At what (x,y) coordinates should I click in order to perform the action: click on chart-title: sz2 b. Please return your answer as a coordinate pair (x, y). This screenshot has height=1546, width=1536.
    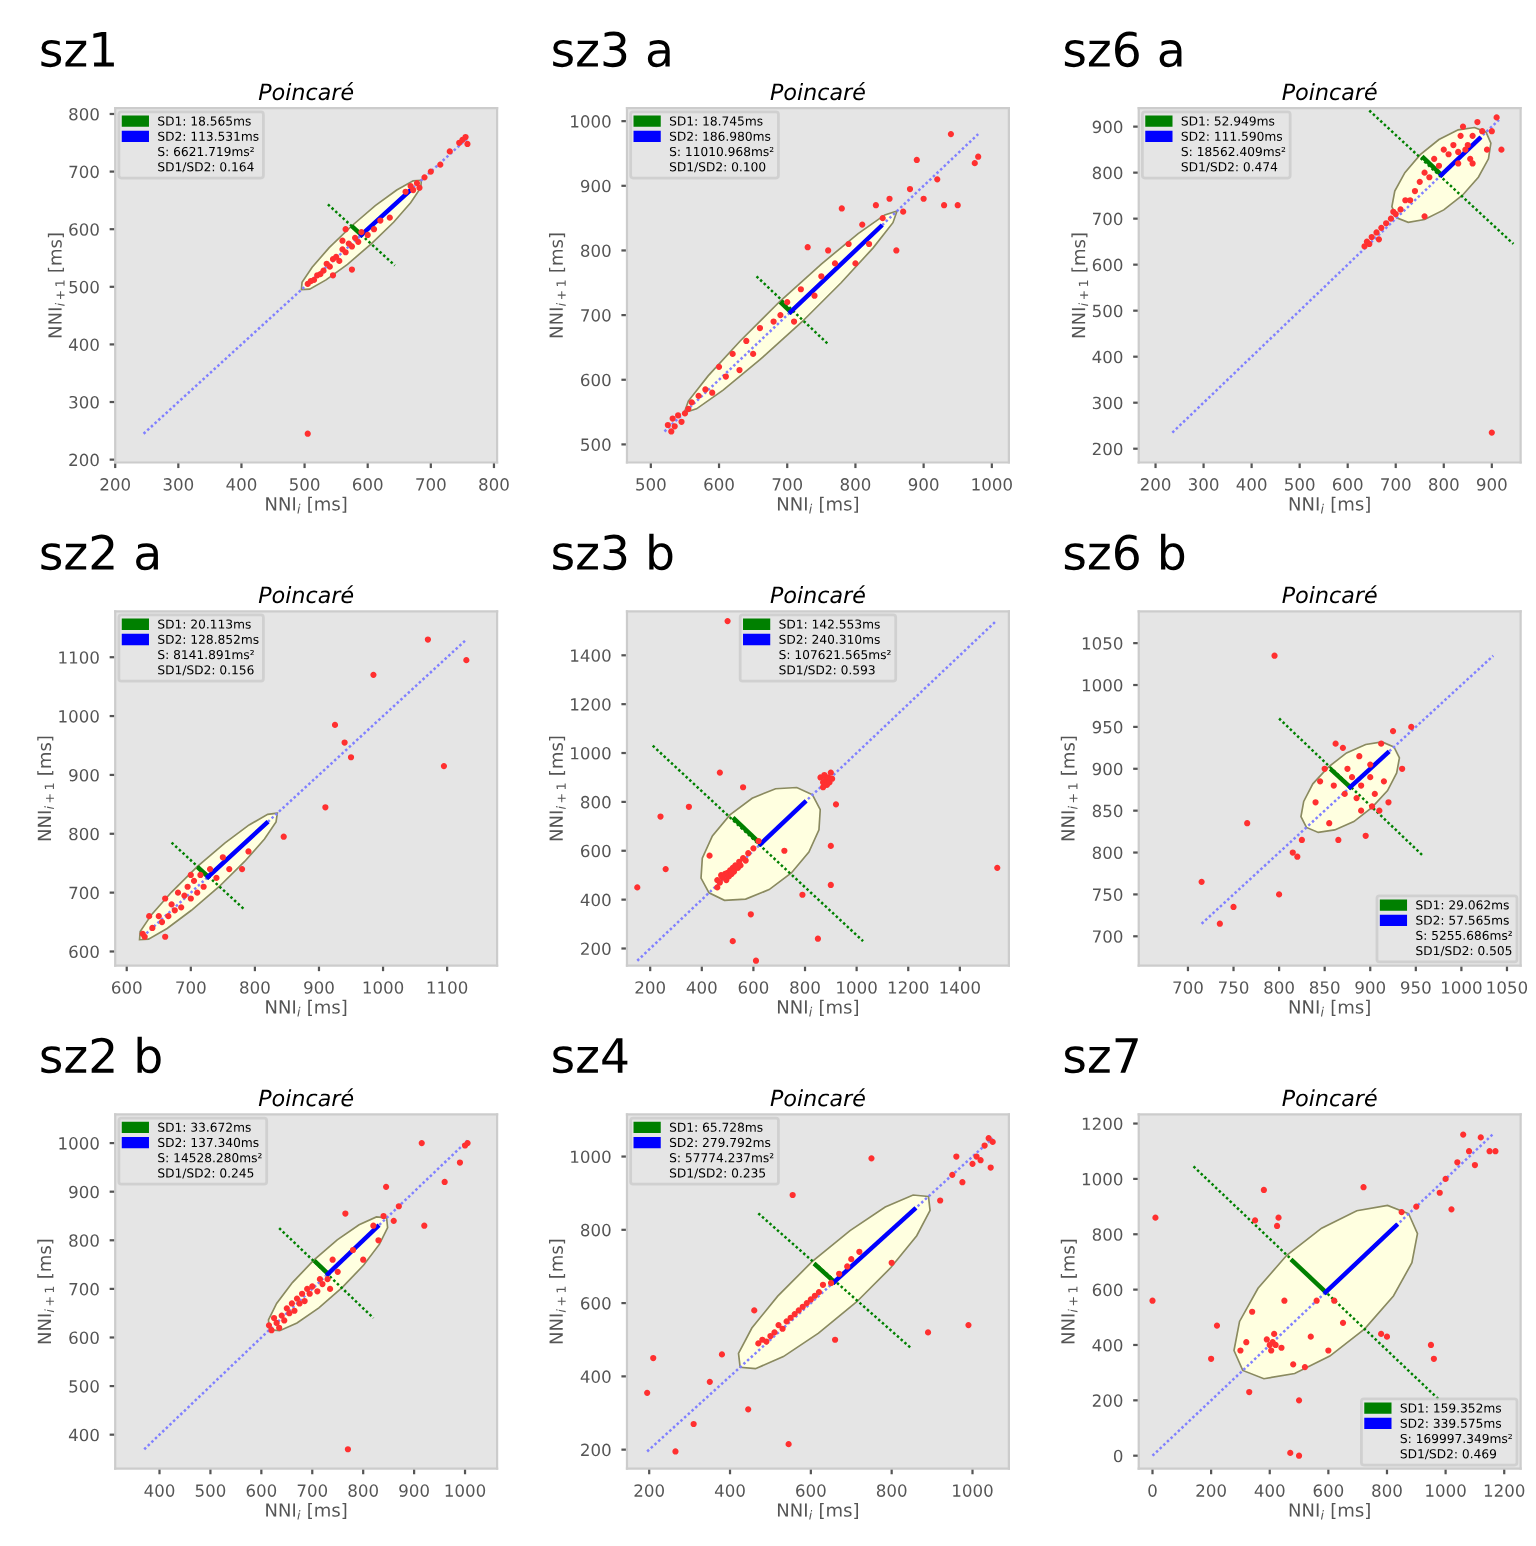
    Looking at the image, I should click on (101, 1055).